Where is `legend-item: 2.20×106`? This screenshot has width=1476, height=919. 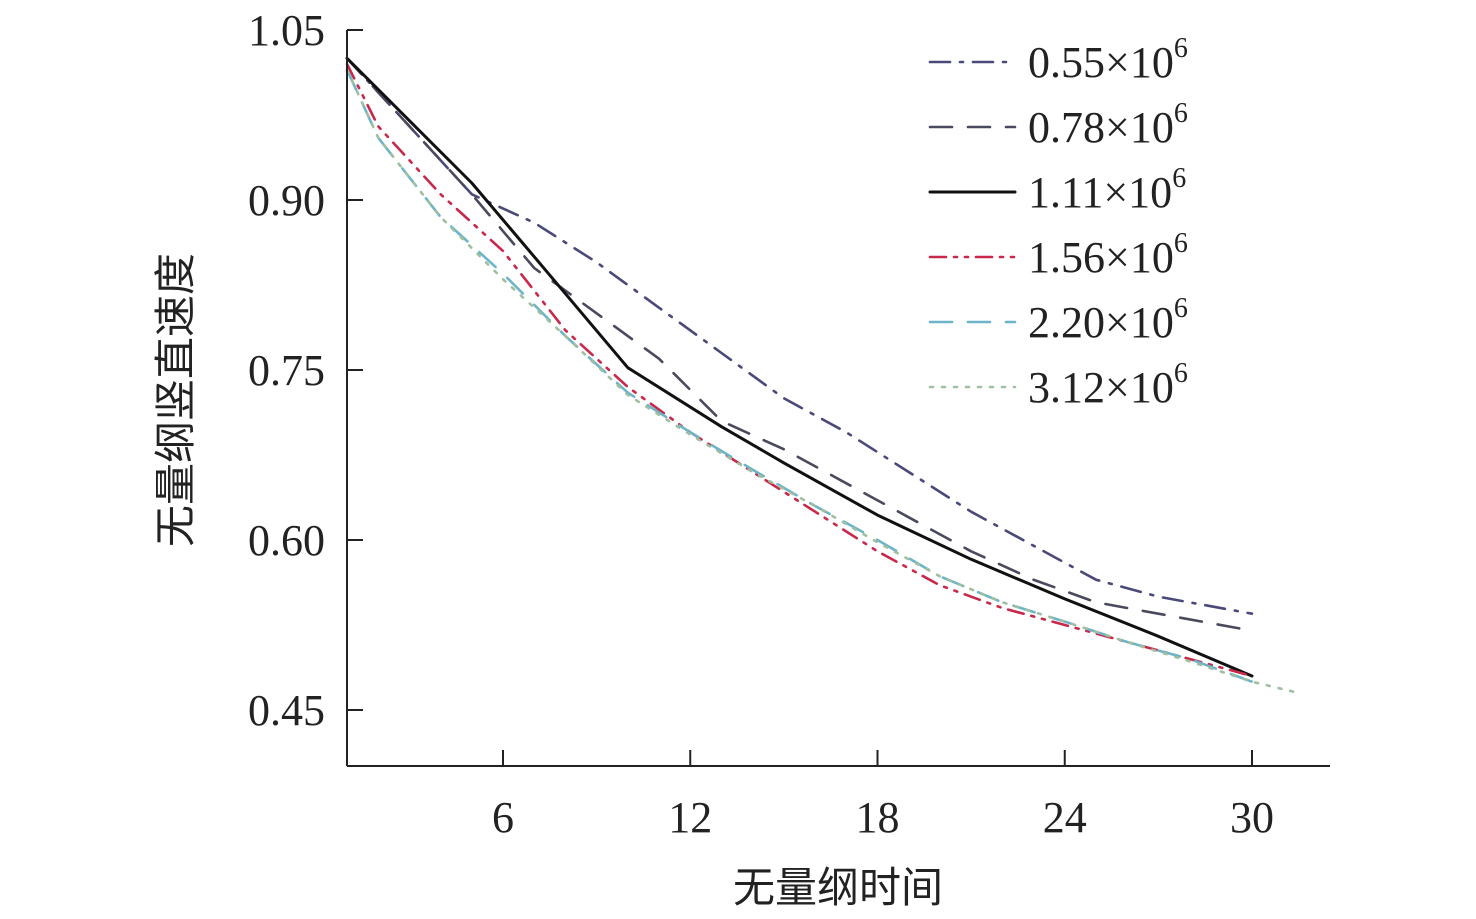
legend-item: 2.20×106 is located at coordinates (1058, 320).